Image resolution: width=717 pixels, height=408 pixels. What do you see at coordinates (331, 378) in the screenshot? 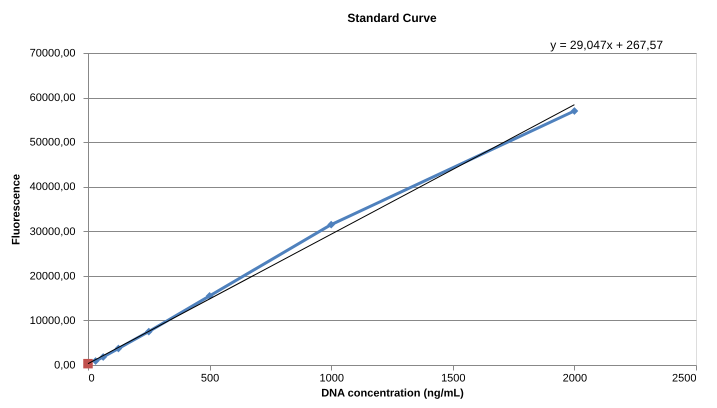
I see `x-tick-label: 1000` at bounding box center [331, 378].